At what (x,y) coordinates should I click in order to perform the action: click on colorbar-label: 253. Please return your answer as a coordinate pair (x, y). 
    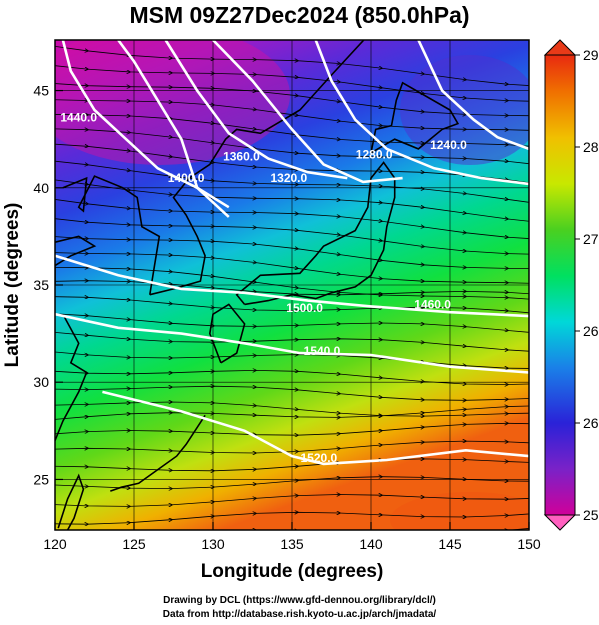
    Looking at the image, I should click on (591, 515).